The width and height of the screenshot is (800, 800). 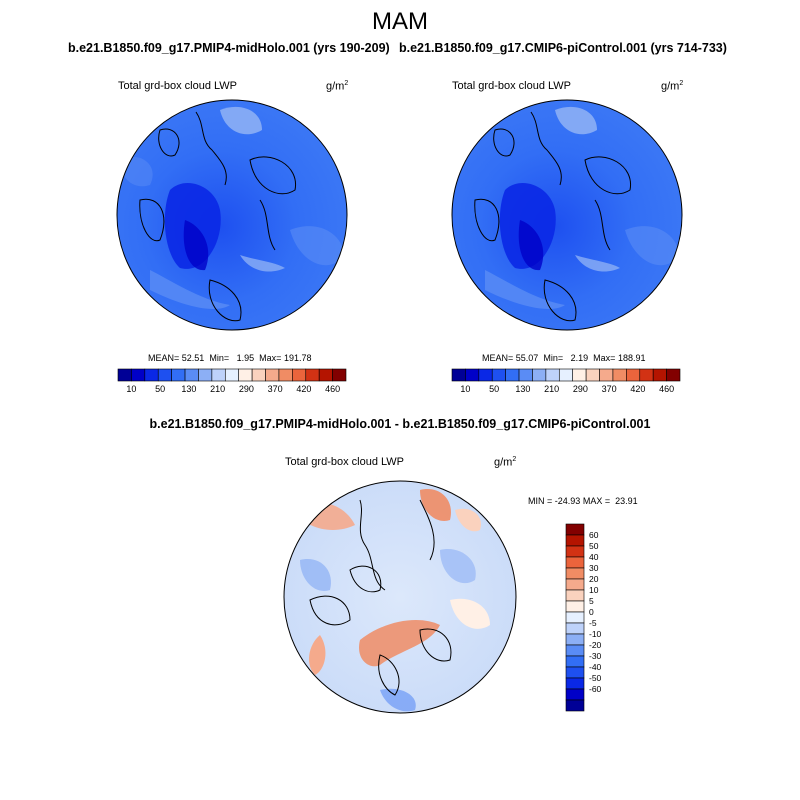 What do you see at coordinates (564, 358) in the screenshot?
I see `panel-2-stats: MEAN= 55.07 Min= 2.19 Max= 188.91` at bounding box center [564, 358].